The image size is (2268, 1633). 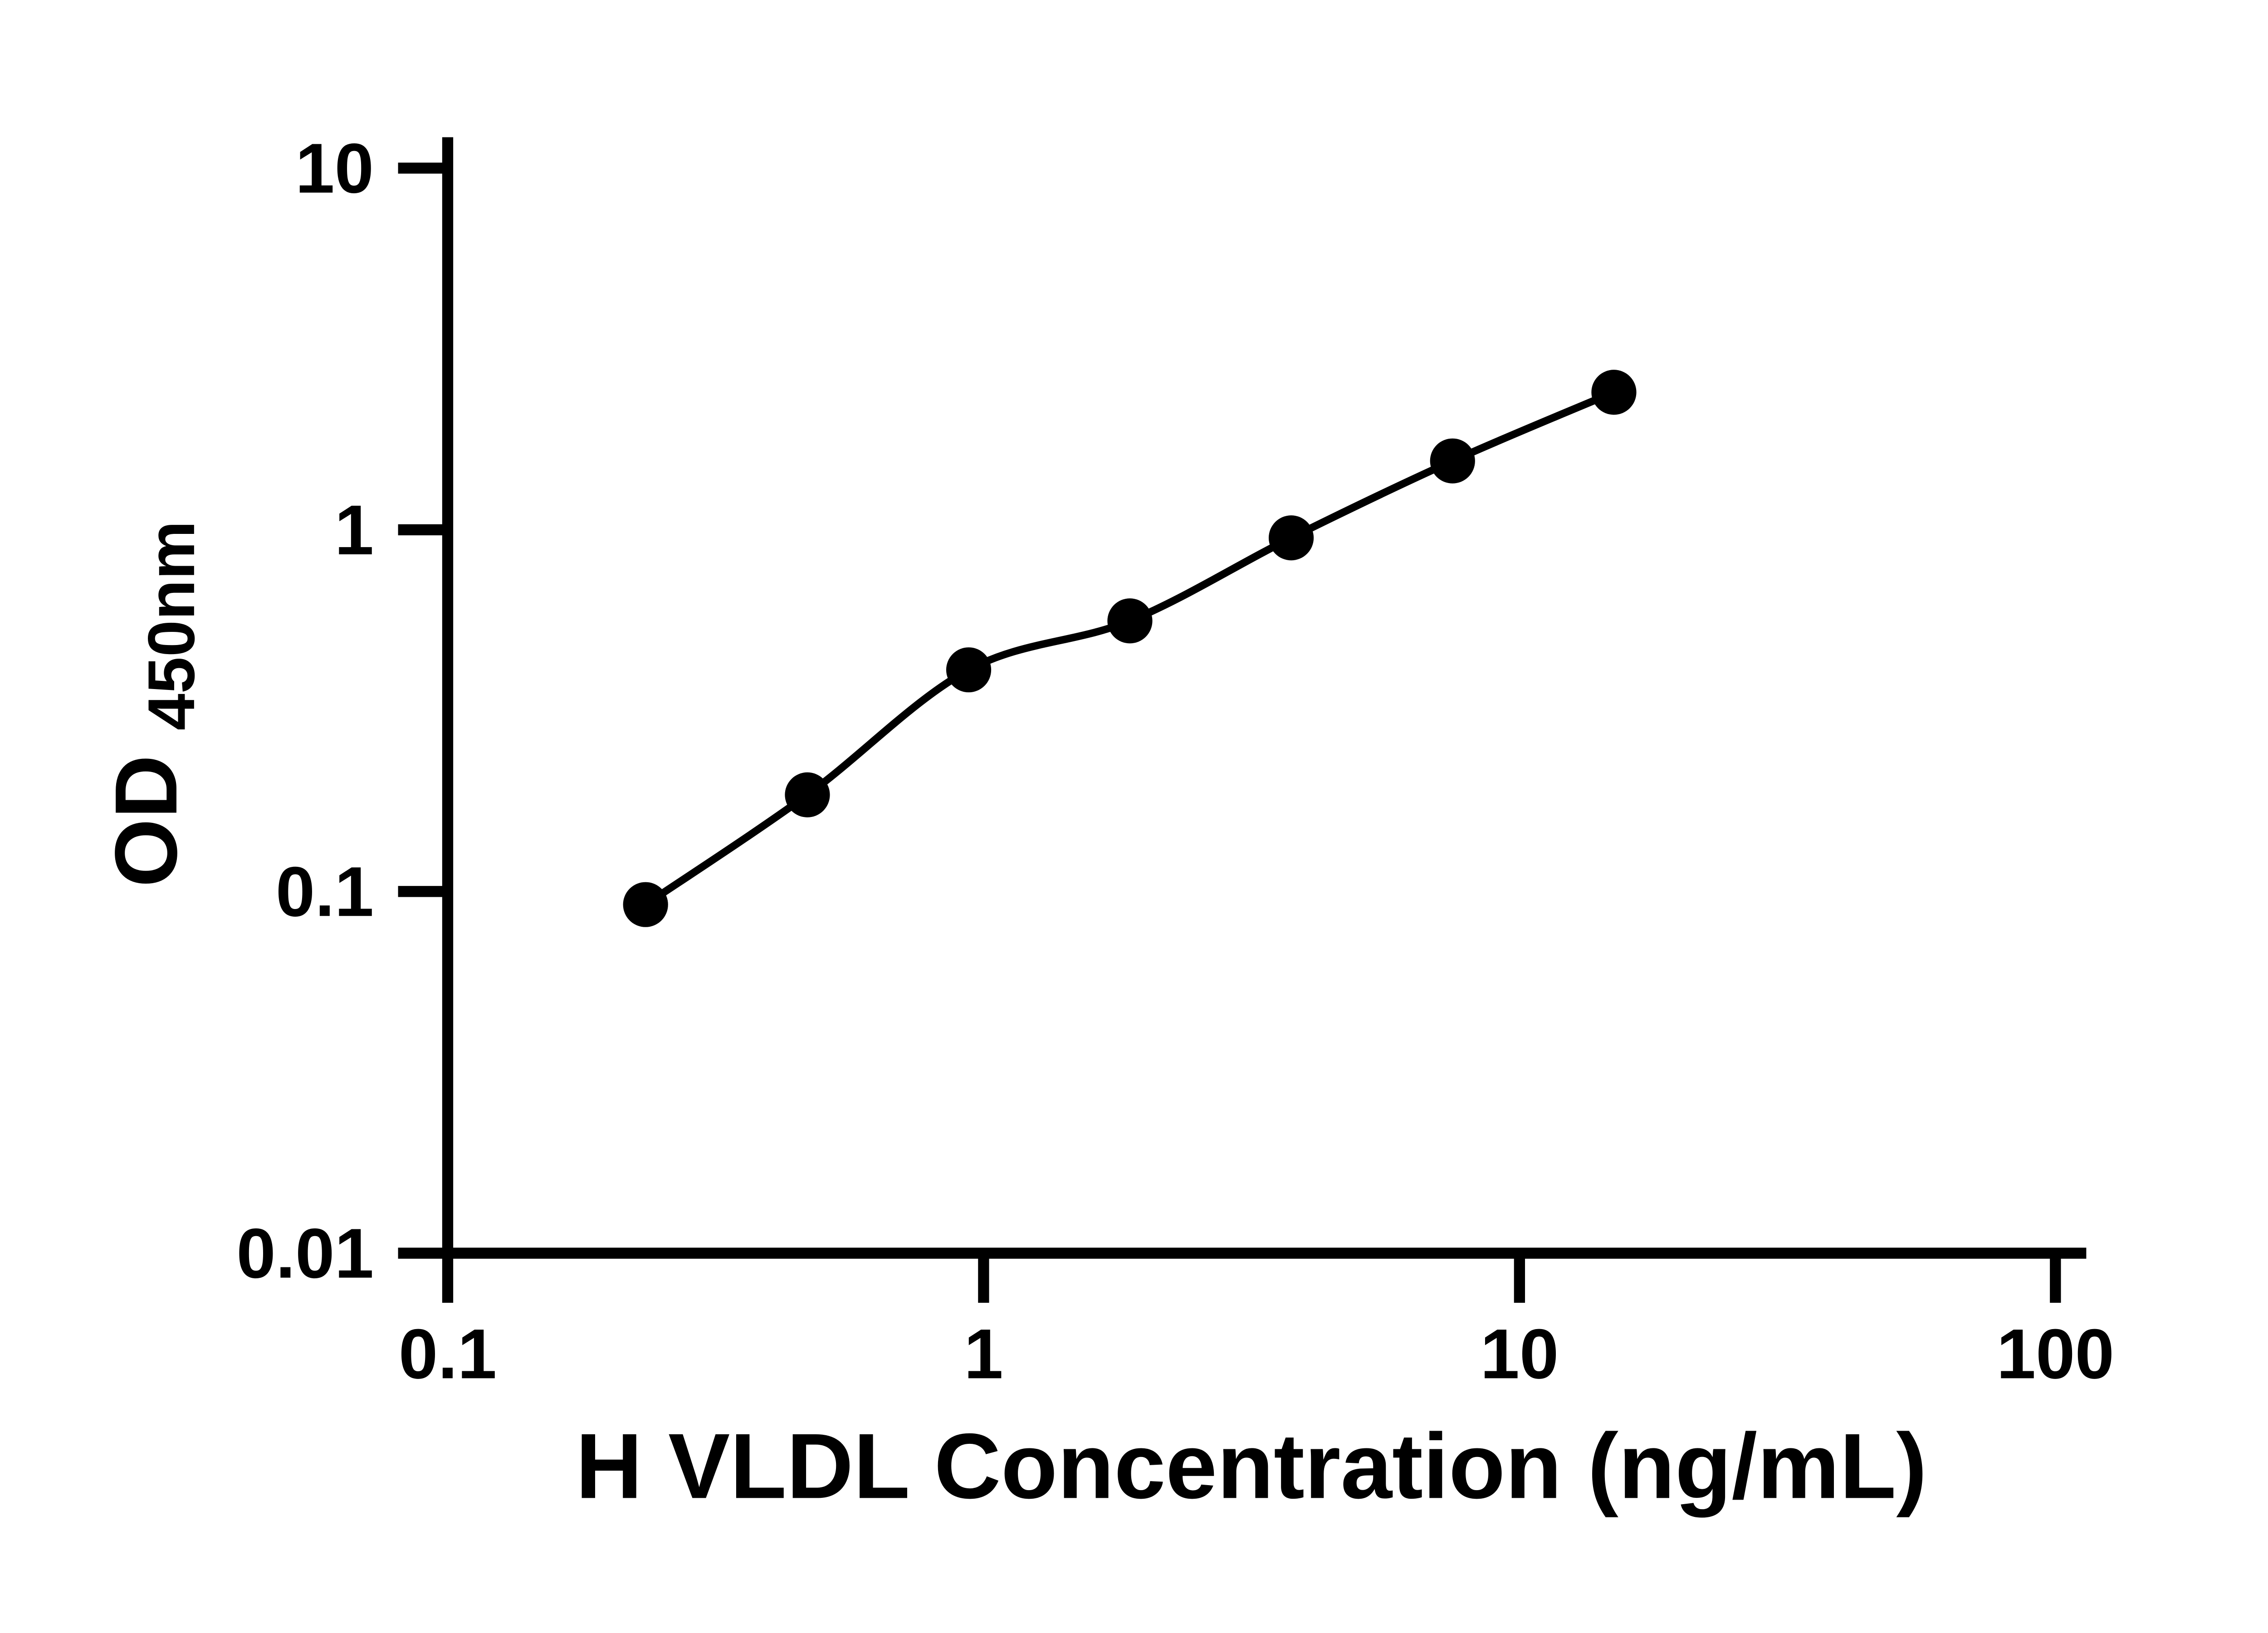 I want to click on y-axis-title: OD 450nm, so click(x=153, y=704).